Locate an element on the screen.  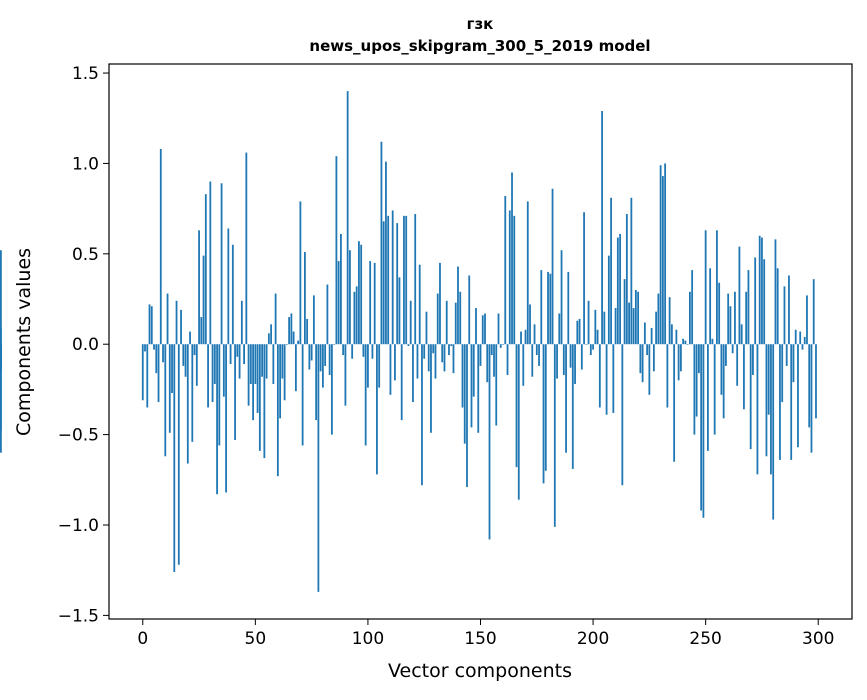
x-axis-ticks: 0 50 100 150 200 250 300 is located at coordinates (485, 634).